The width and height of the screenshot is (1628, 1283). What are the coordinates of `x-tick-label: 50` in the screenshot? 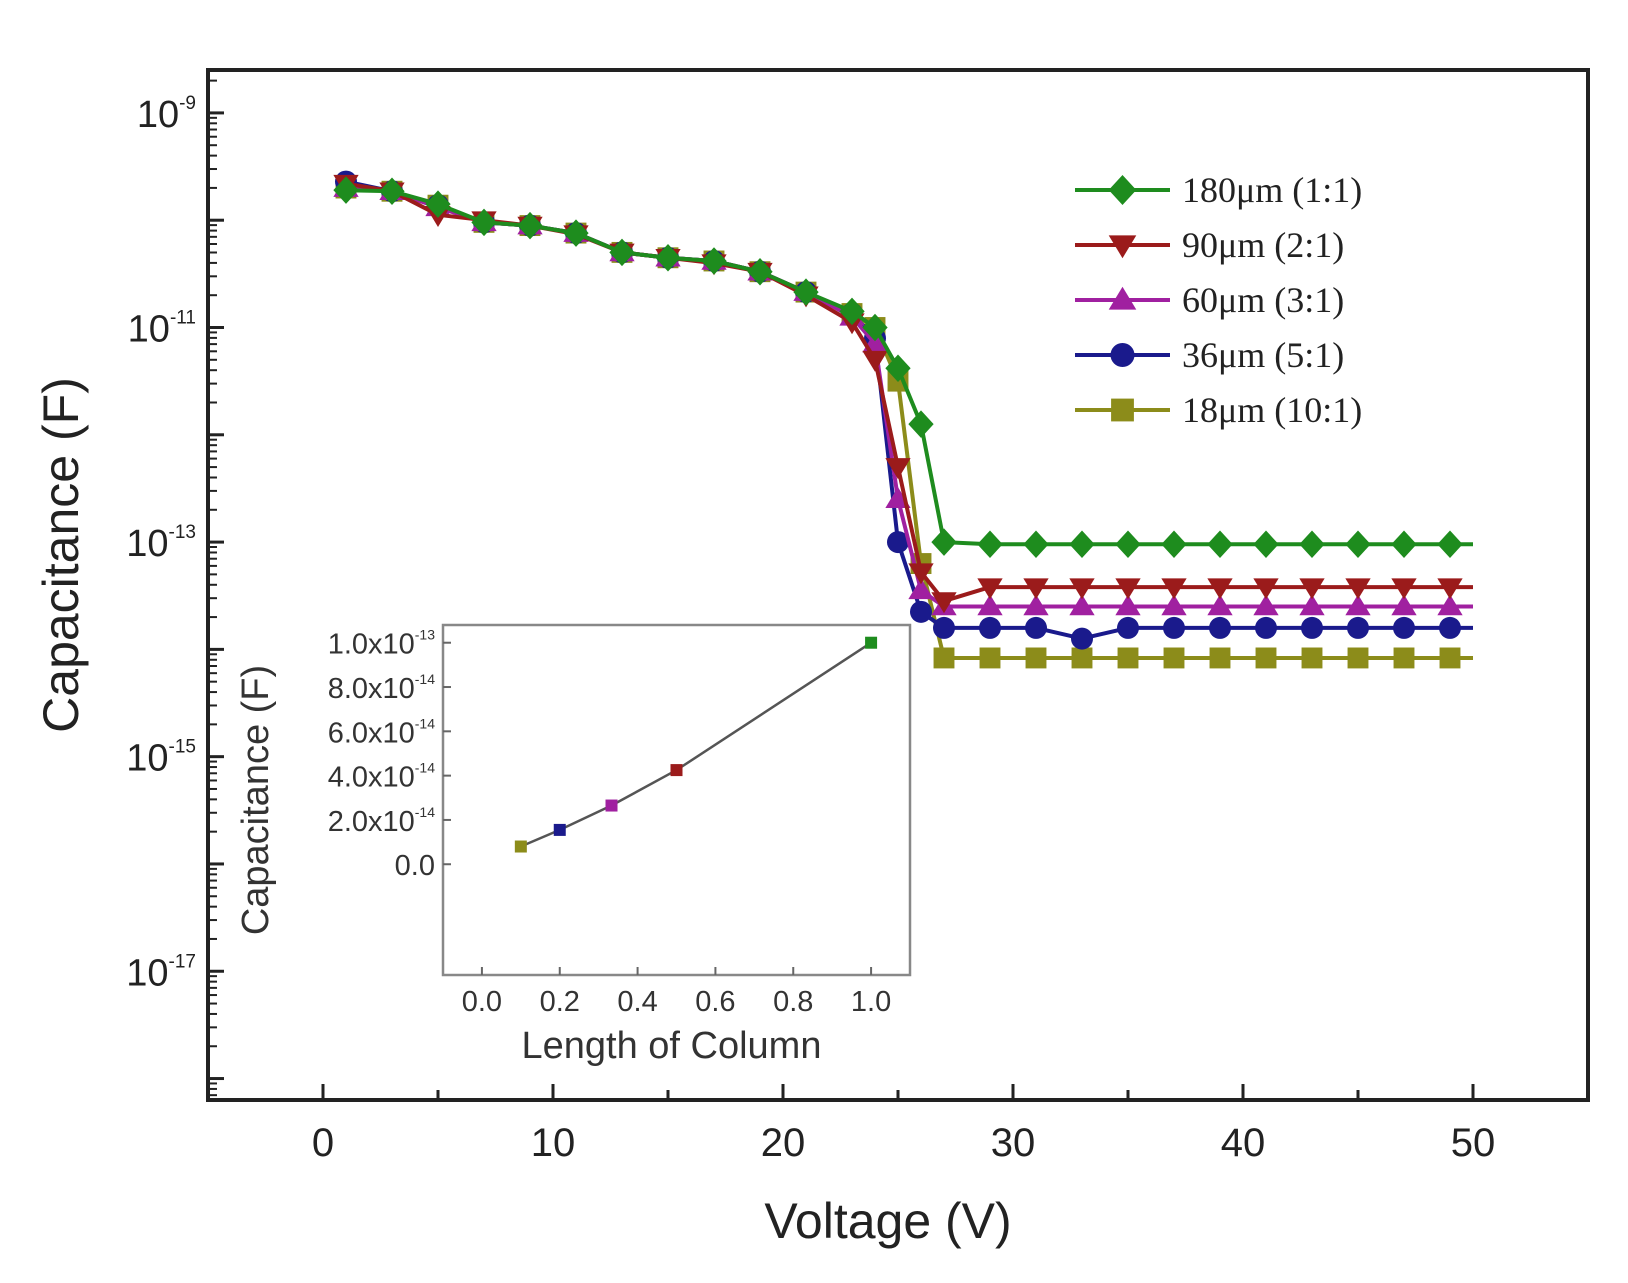 It's located at (1473, 1143).